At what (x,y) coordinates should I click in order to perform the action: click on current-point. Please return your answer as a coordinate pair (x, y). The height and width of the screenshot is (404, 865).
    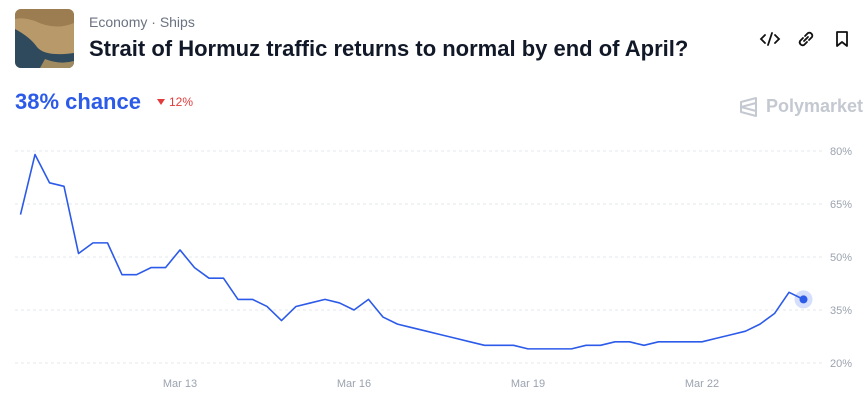
    Looking at the image, I should click on (803, 299).